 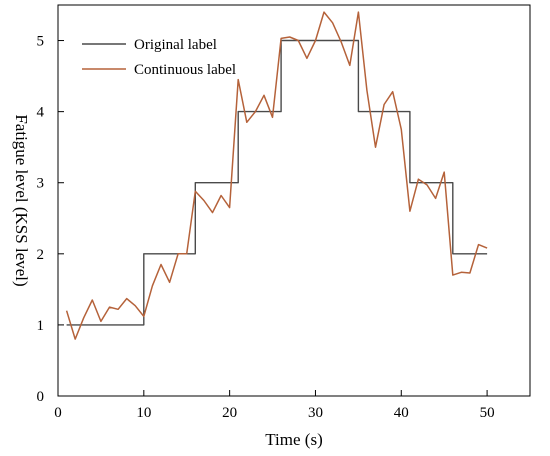 I want to click on y-tick-label: 2, so click(x=41, y=255).